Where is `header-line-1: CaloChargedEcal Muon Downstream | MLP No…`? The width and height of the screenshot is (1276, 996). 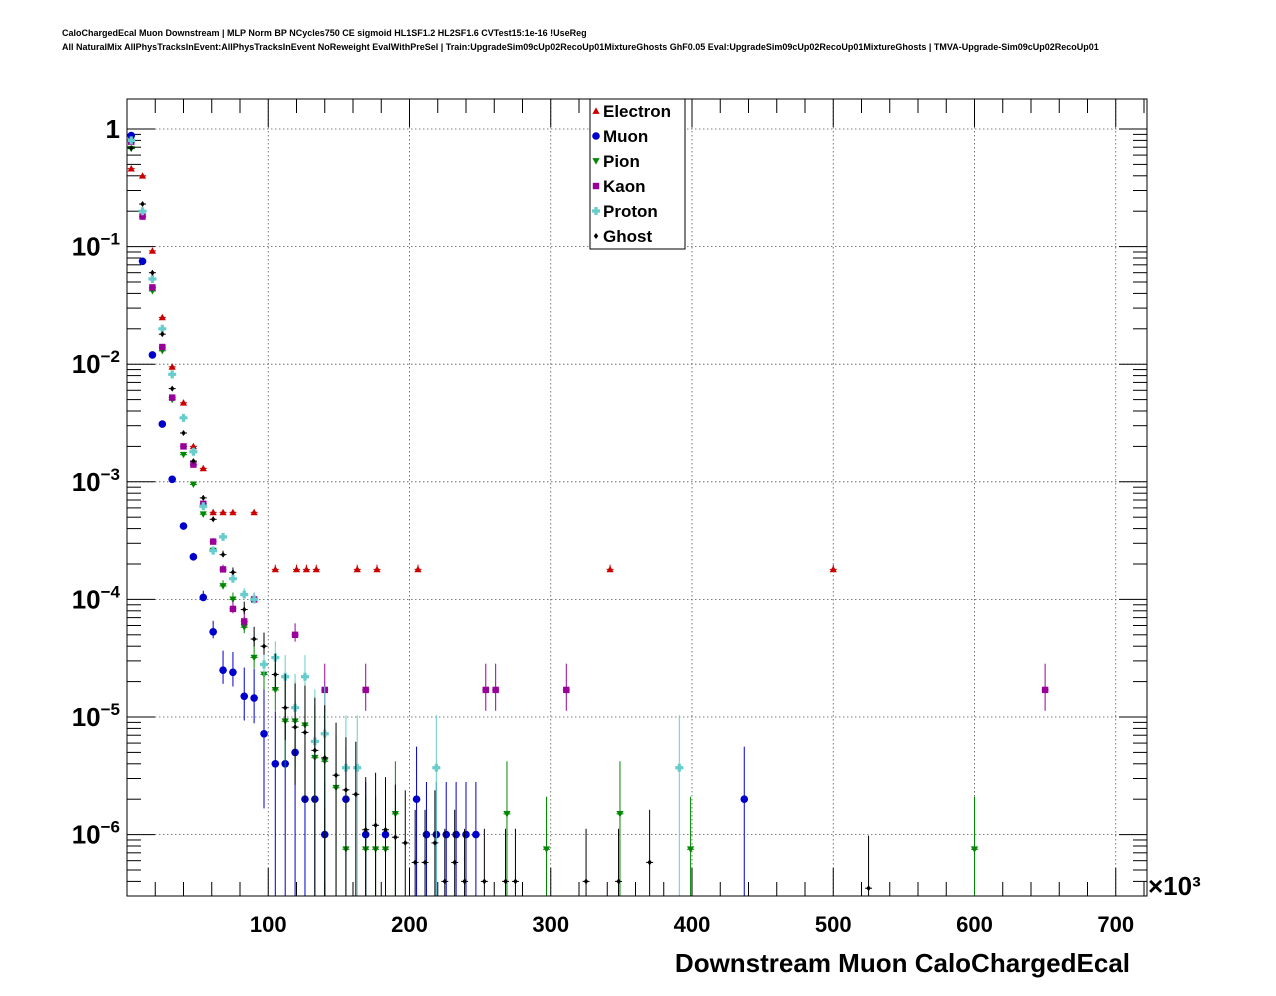
header-line-1: CaloChargedEcal Muon Downstream | MLP No… is located at coordinates (324, 33).